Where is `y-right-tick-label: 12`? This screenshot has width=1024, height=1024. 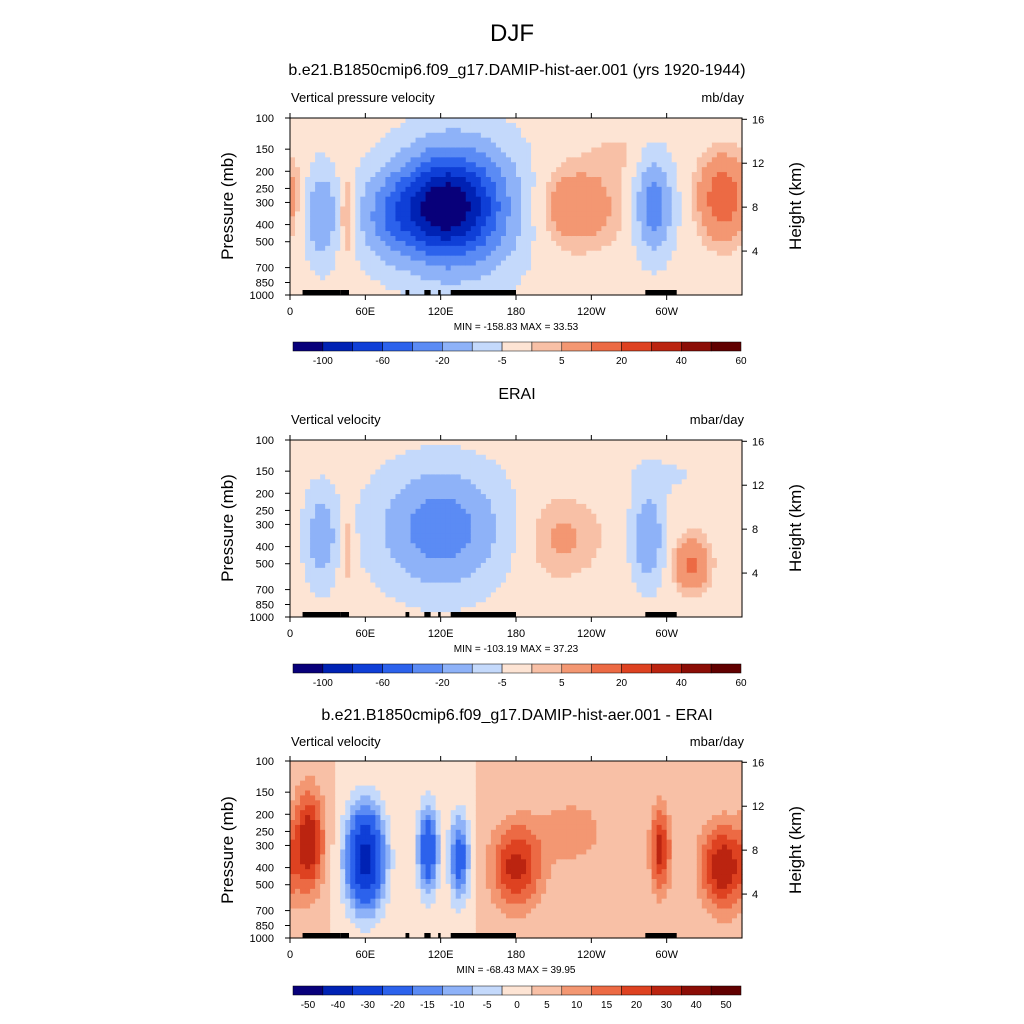 y-right-tick-label: 12 is located at coordinates (758, 164).